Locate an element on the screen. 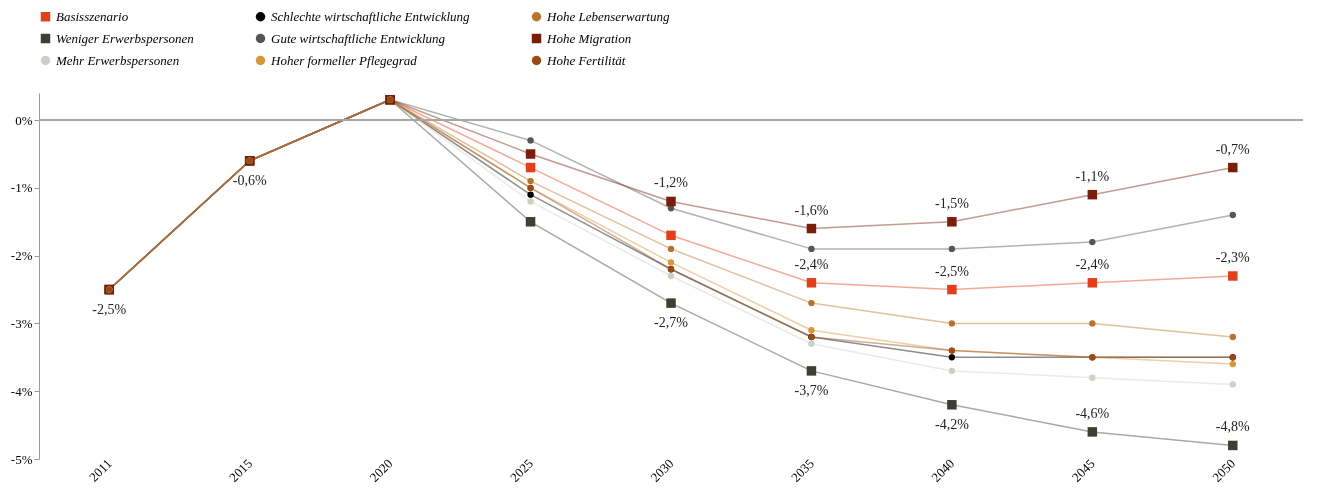 This screenshot has width=1324, height=490. y-tick-label: 0% is located at coordinates (24, 120).